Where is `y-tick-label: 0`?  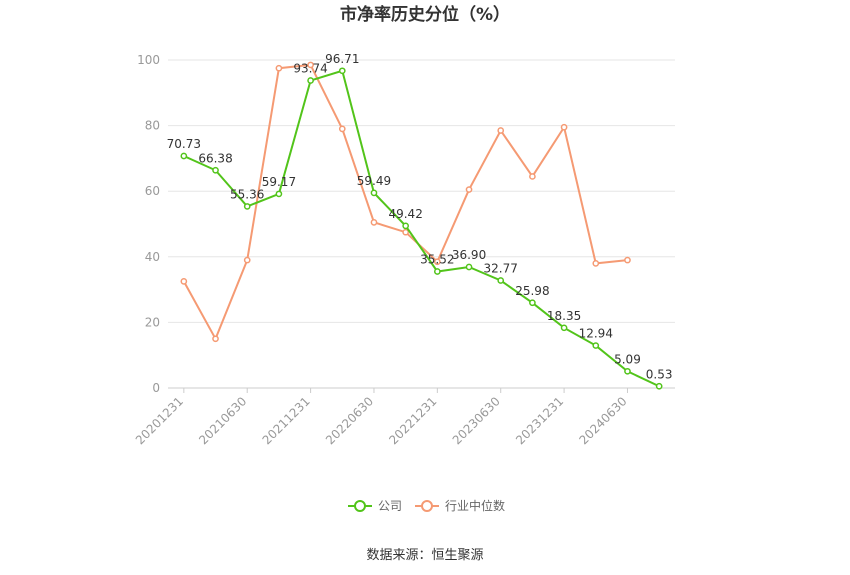 y-tick-label: 0 is located at coordinates (156, 388).